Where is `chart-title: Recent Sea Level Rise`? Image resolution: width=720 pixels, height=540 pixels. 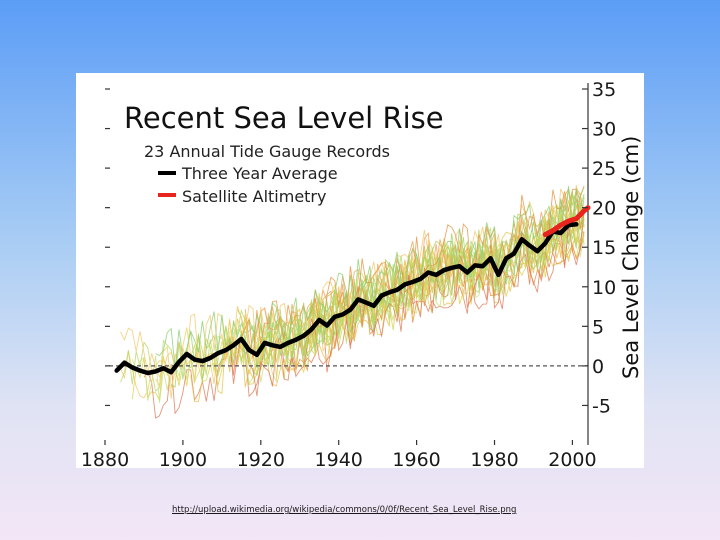 chart-title: Recent Sea Level Rise is located at coordinates (284, 118).